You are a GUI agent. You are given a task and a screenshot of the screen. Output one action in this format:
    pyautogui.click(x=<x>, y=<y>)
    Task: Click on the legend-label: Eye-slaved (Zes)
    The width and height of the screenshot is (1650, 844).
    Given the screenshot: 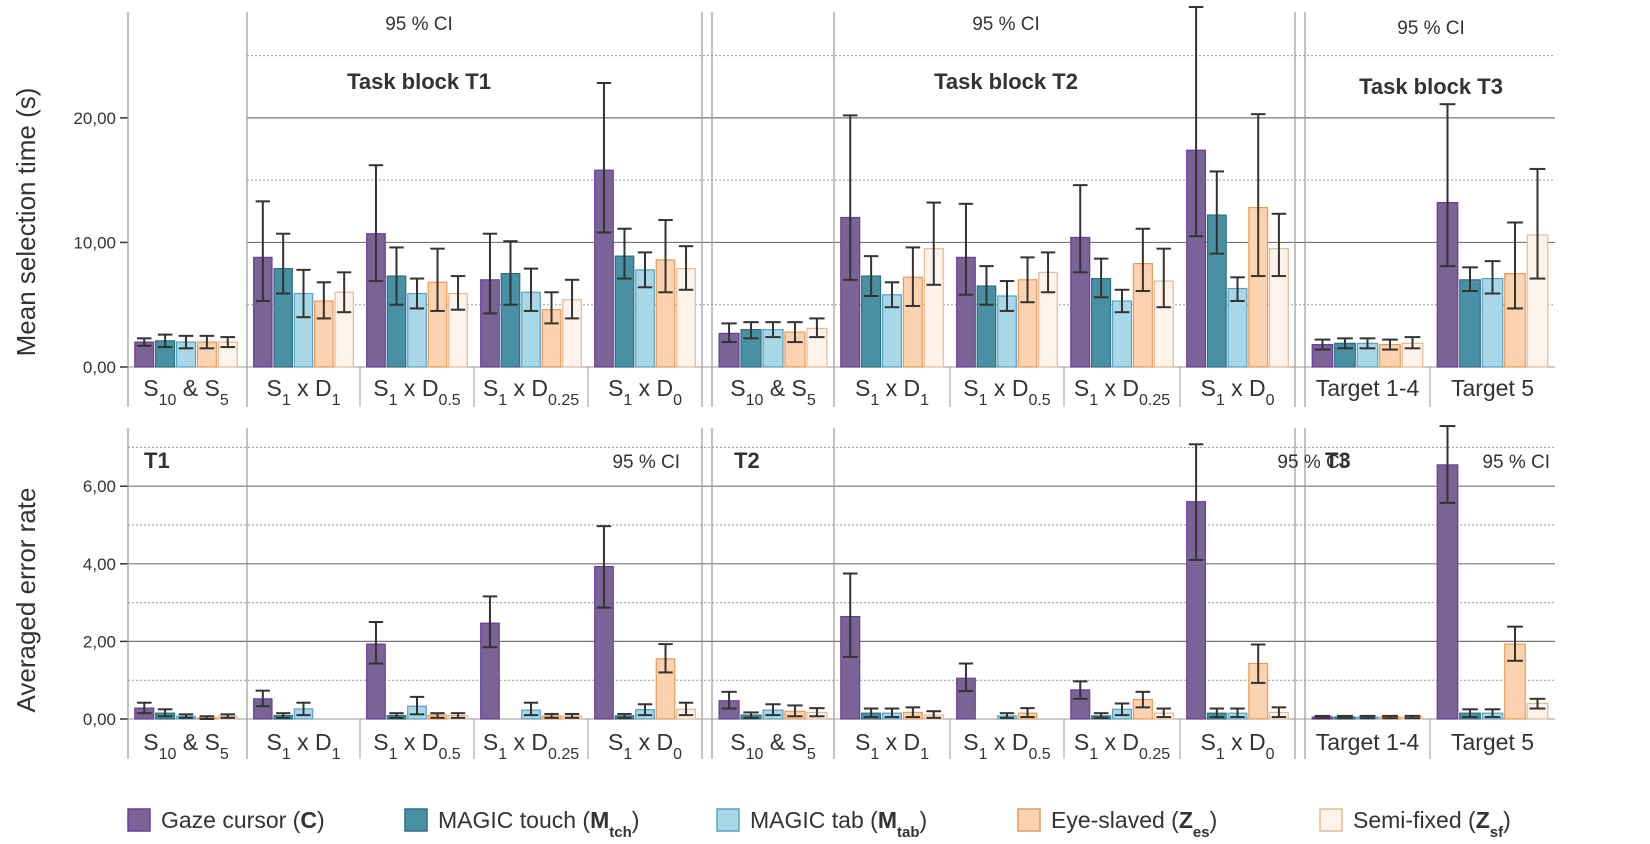 What is the action you would take?
    pyautogui.click(x=1134, y=824)
    